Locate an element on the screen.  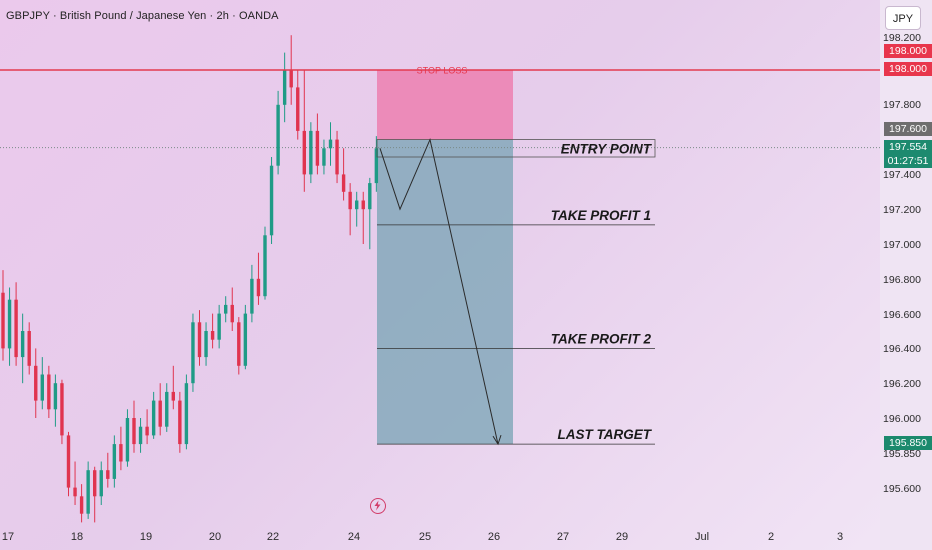
x-tick-label: 3 is located at coordinates (840, 537).